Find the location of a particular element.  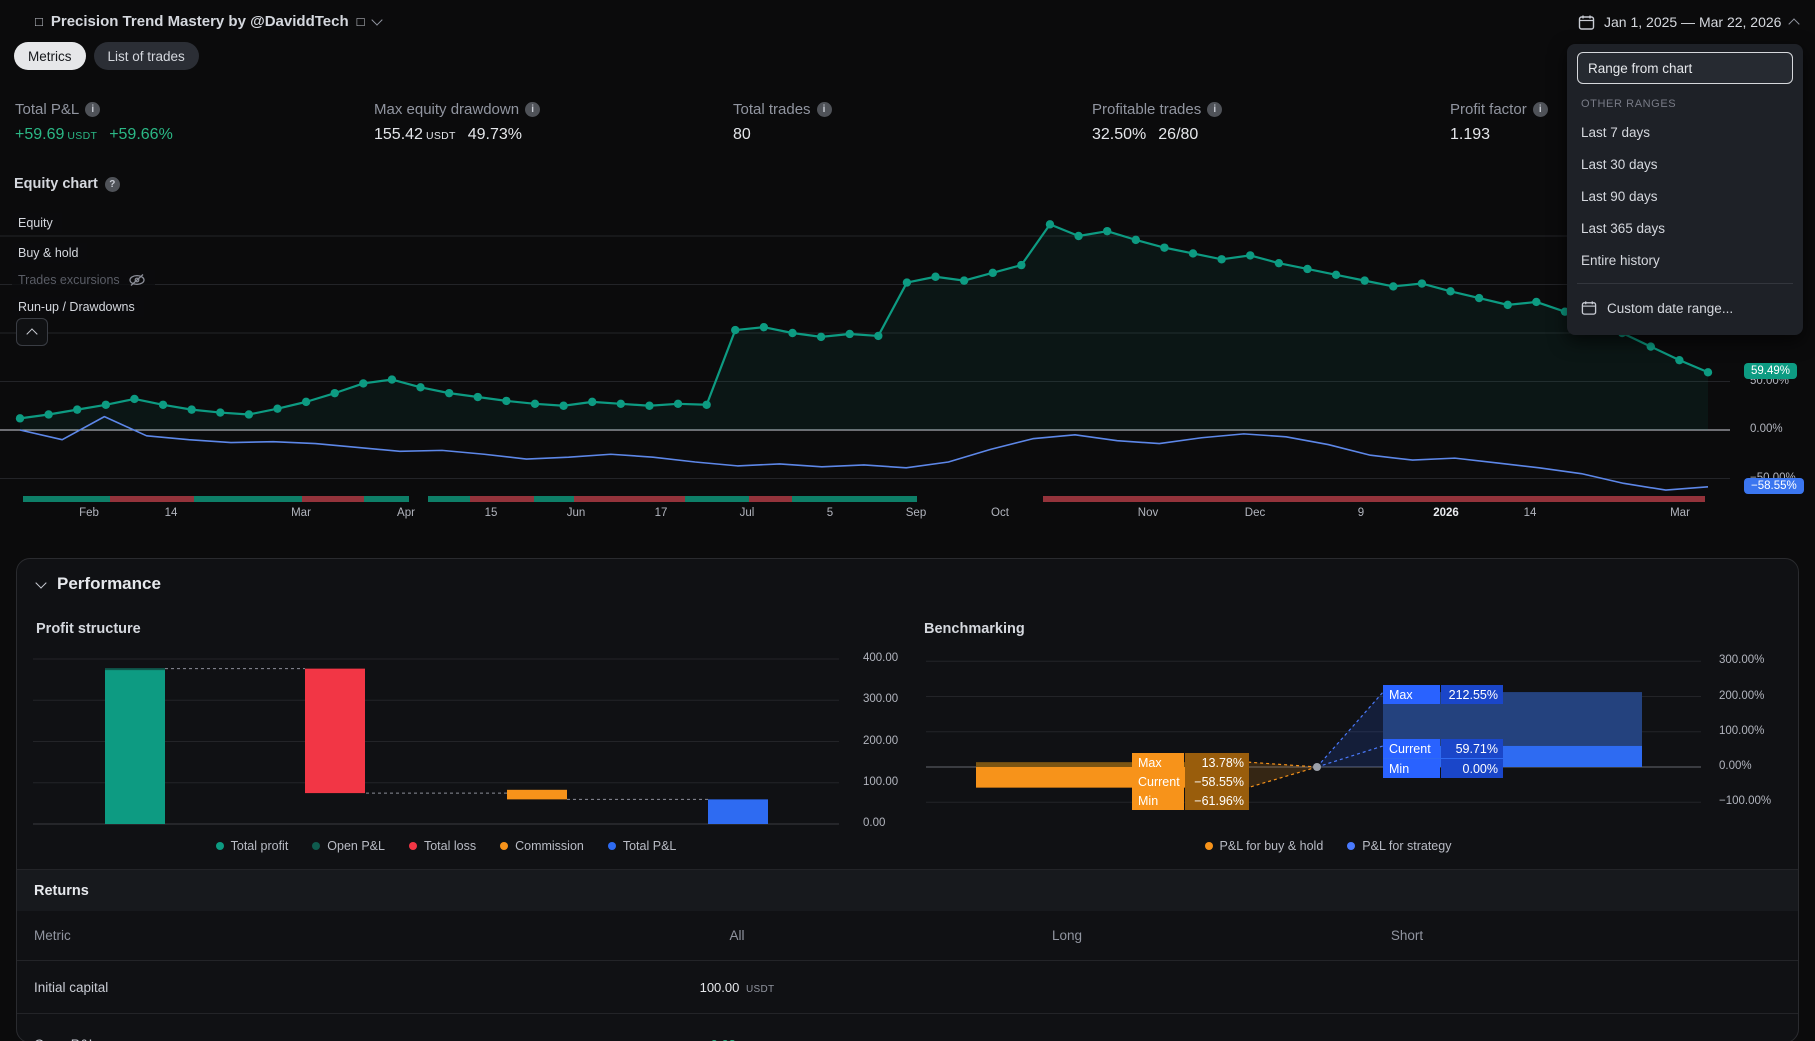

dropdown-item-last-90-days: Last 90 days is located at coordinates (1685, 196).